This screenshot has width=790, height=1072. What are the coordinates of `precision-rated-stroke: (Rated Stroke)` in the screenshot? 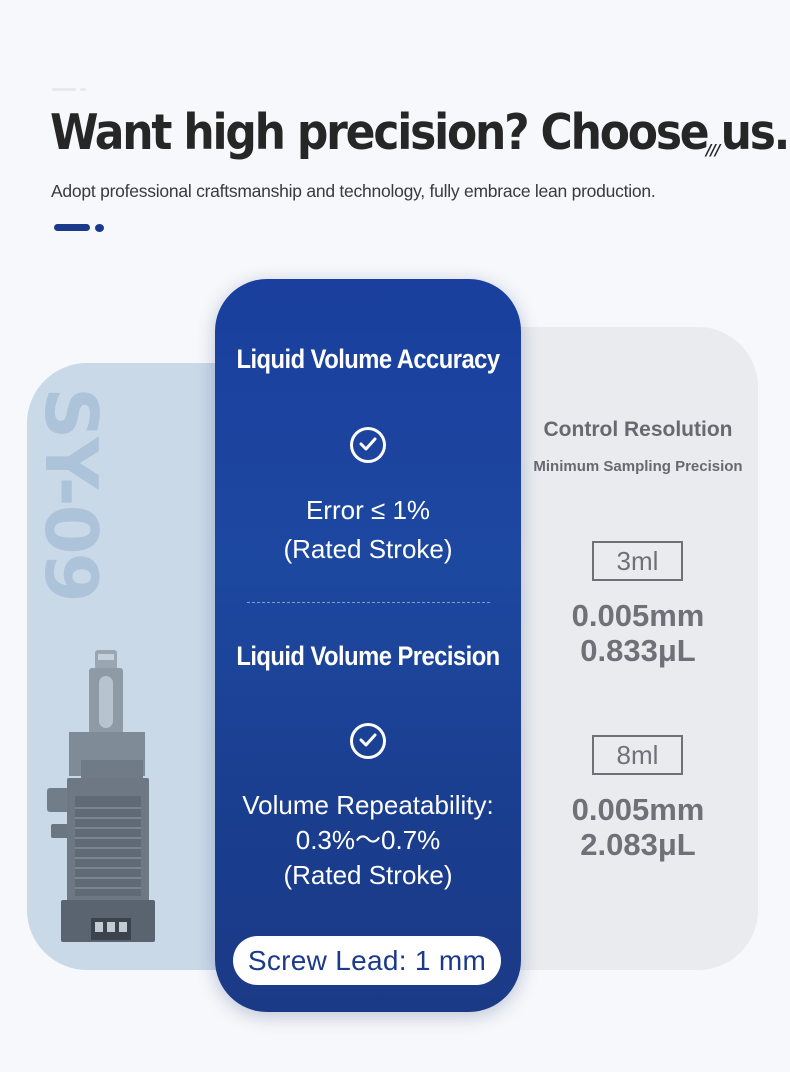 It's located at (368, 875).